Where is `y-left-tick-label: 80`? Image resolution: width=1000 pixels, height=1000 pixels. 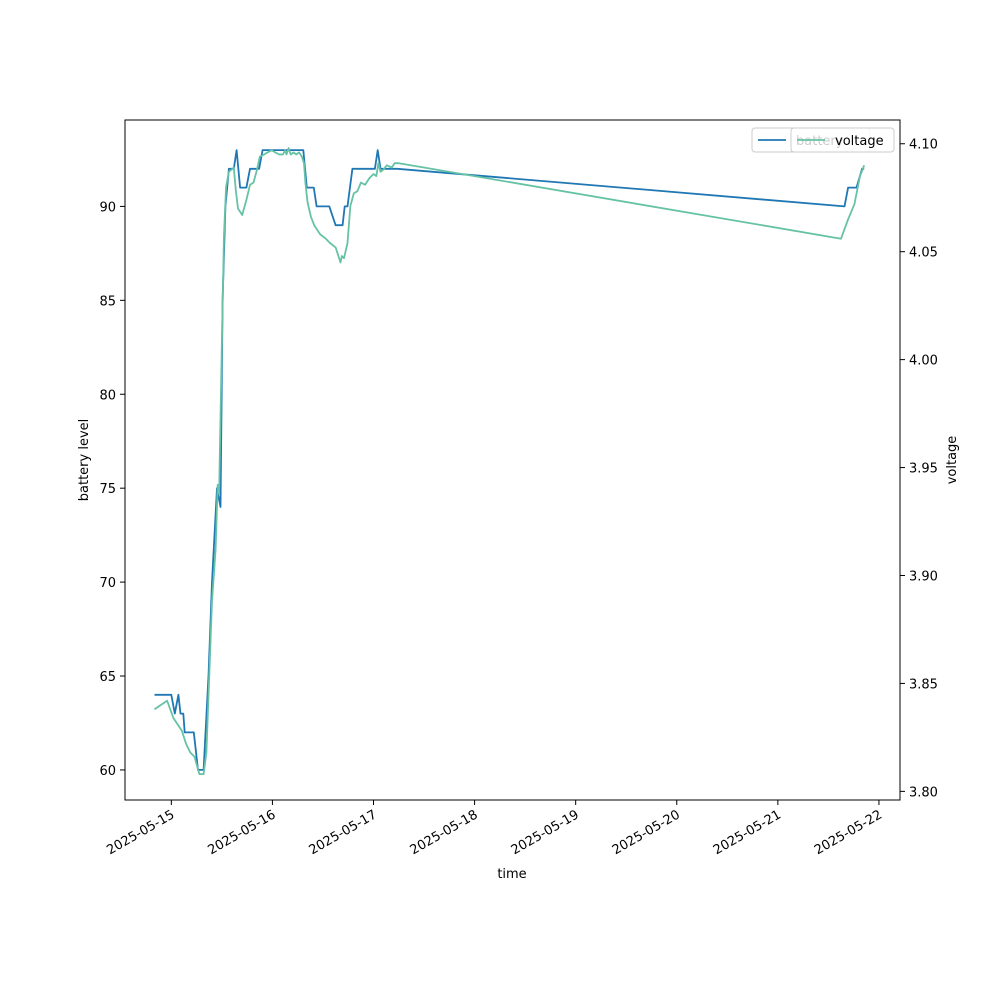
y-left-tick-label: 80 is located at coordinates (107, 395).